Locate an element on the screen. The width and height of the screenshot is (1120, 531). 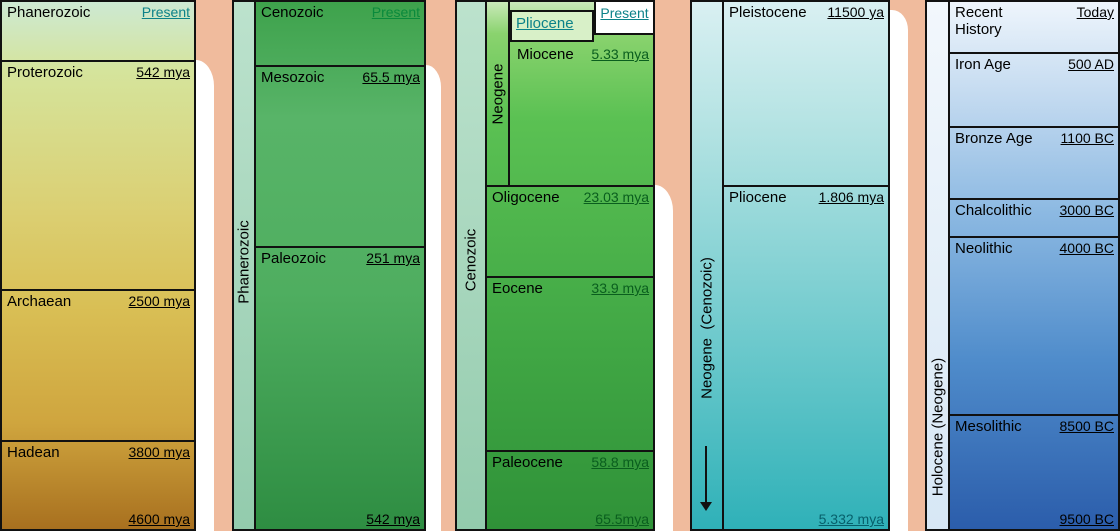
section-eocene: Eocene 33.9 mya is located at coordinates (570, 286).